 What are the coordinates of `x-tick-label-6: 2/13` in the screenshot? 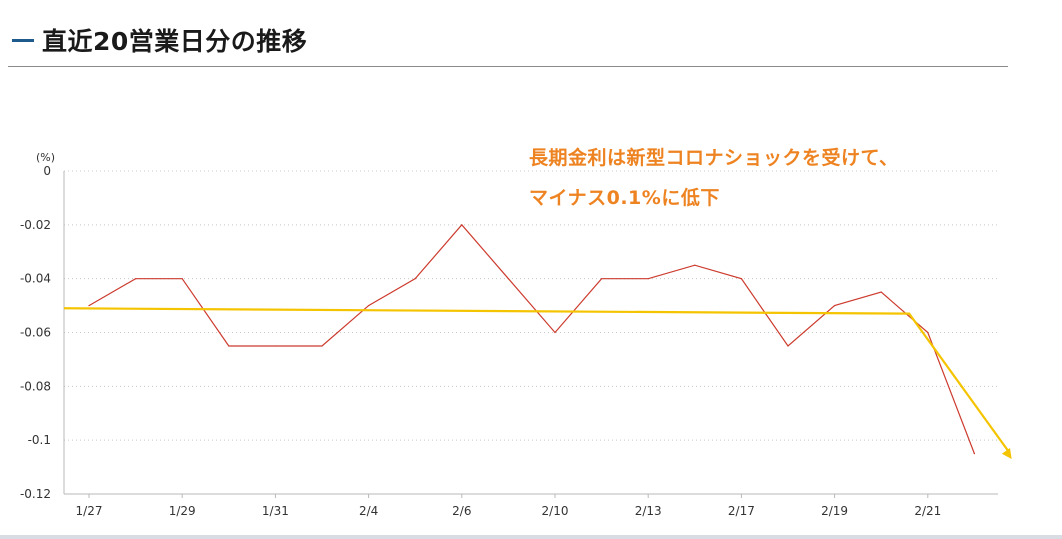 It's located at (648, 511).